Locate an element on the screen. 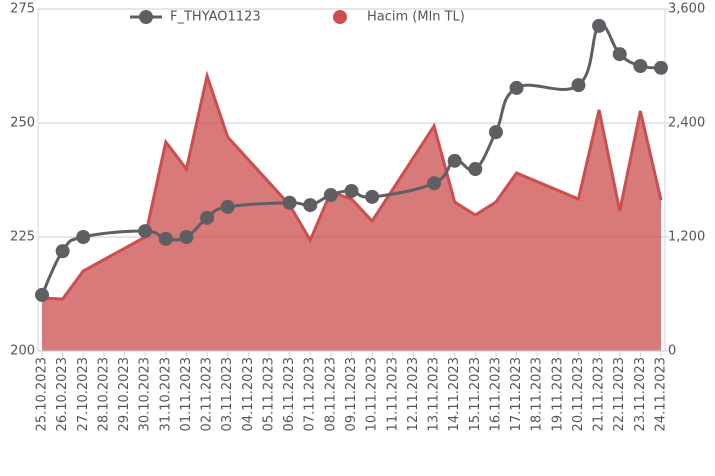  y-tick-label: 275 is located at coordinates (22, 9).